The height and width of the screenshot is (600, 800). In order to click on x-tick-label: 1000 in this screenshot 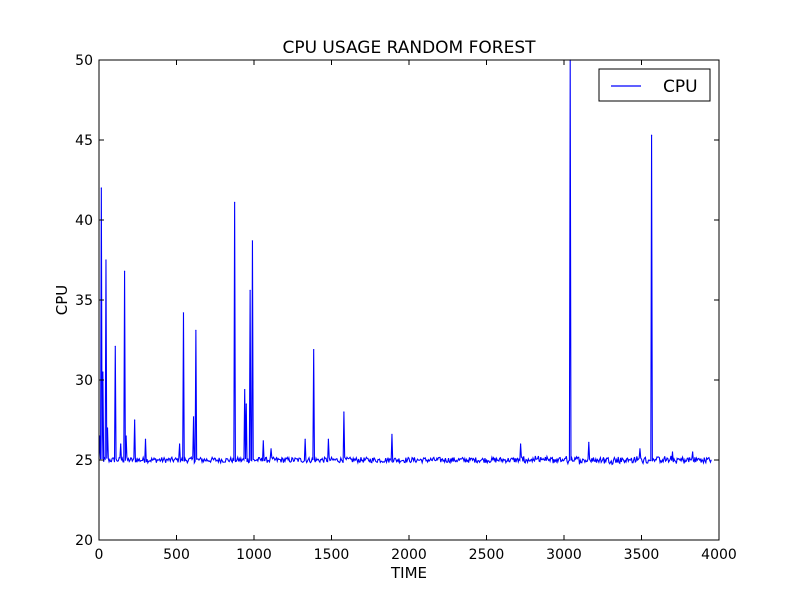, I will do `click(254, 555)`.